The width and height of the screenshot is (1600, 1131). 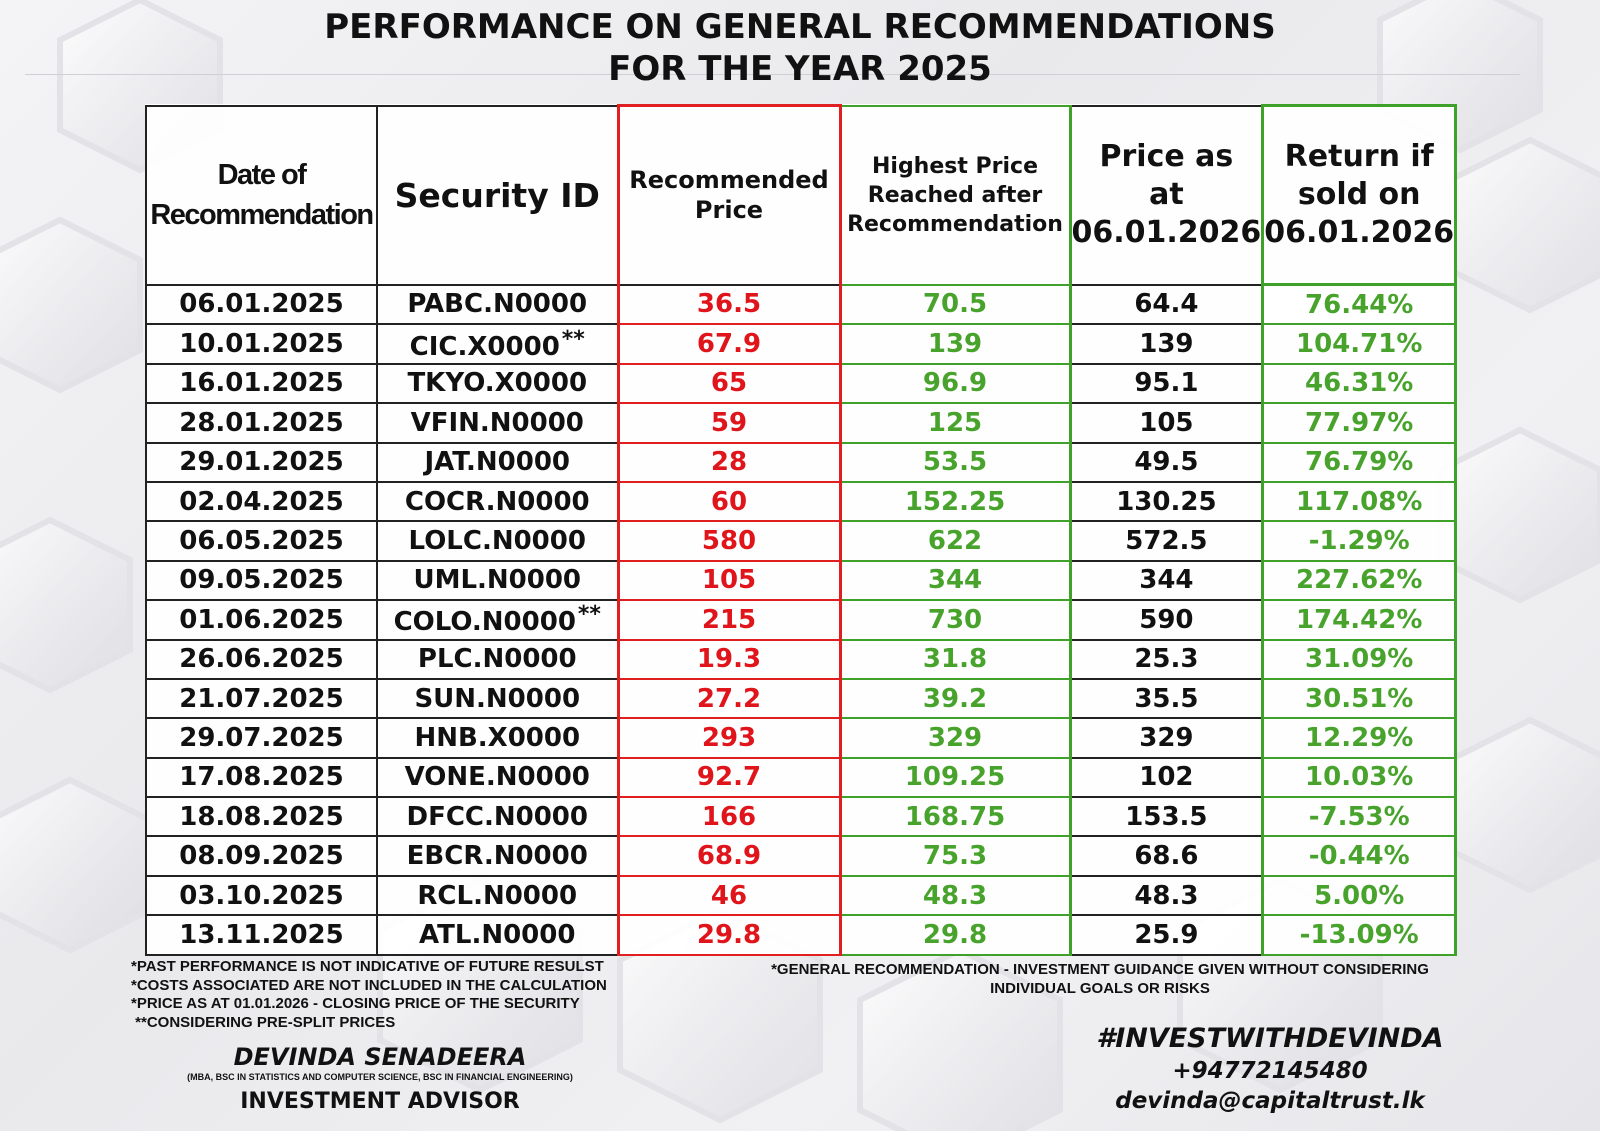 What do you see at coordinates (1359, 232) in the screenshot?
I see `header-return-line: 06.01.2026` at bounding box center [1359, 232].